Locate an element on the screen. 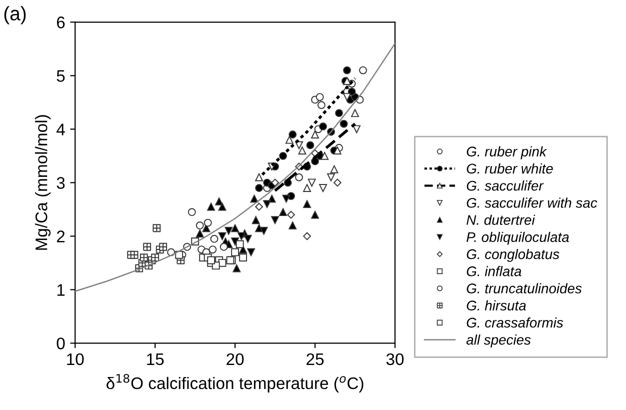  x-axis-title: δ$^{18}$O calcification temperature ($^{o}$C) is located at coordinates (235, 383).